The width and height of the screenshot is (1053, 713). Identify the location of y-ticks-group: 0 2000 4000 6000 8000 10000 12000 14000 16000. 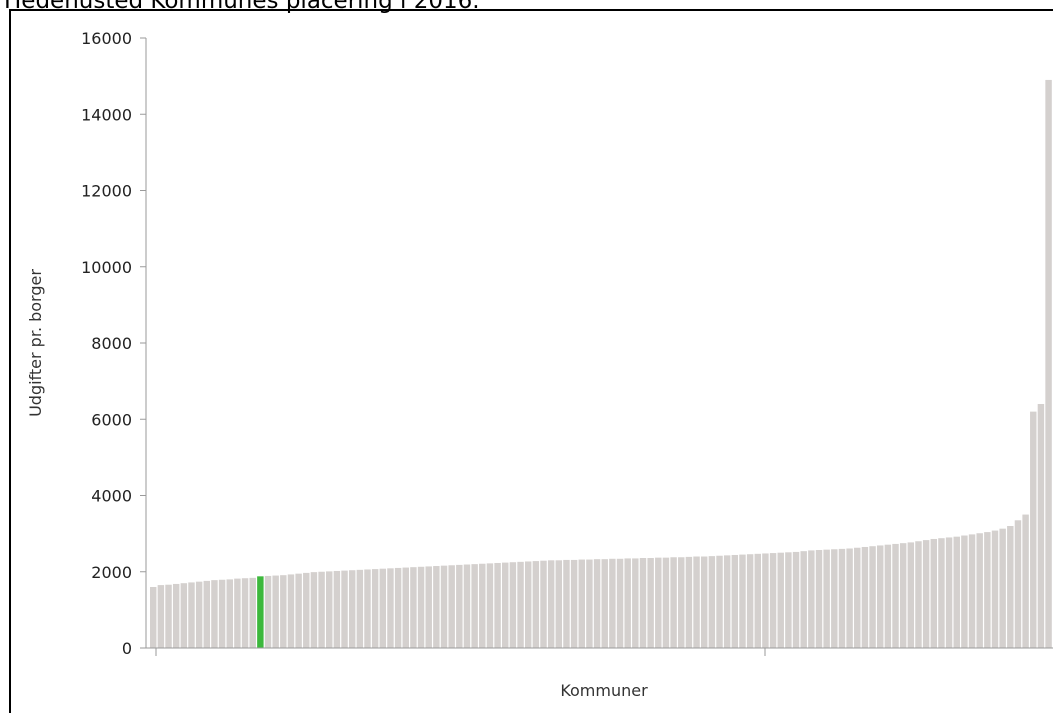
(113, 343).